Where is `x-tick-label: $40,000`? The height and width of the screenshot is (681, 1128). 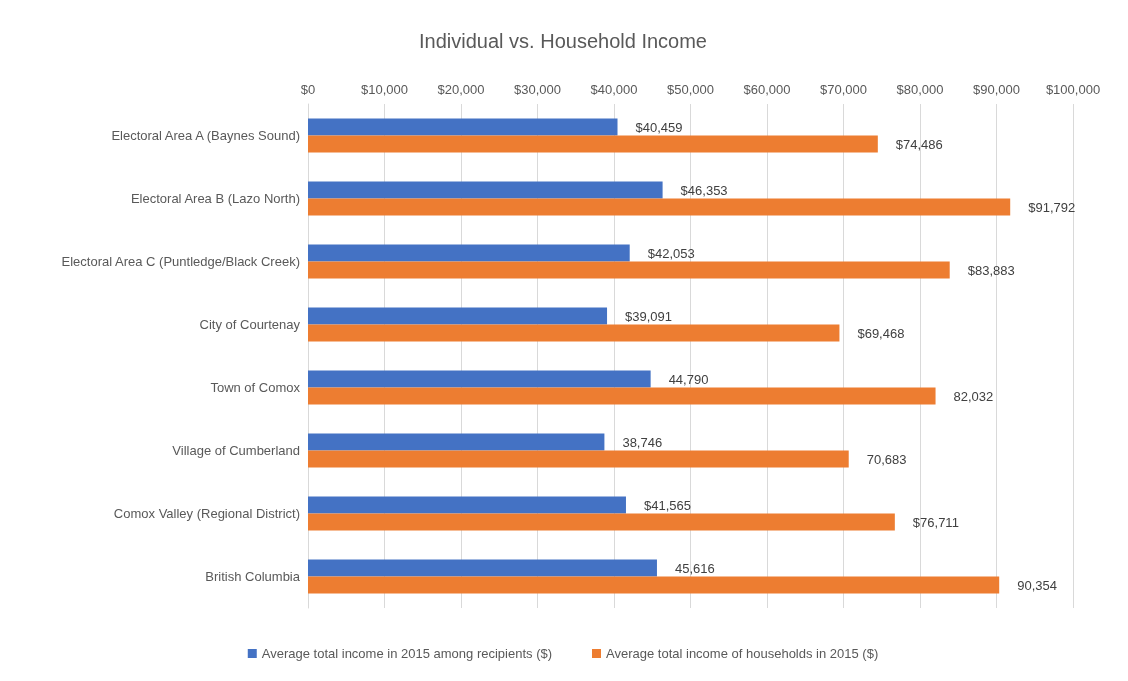 x-tick-label: $40,000 is located at coordinates (614, 89).